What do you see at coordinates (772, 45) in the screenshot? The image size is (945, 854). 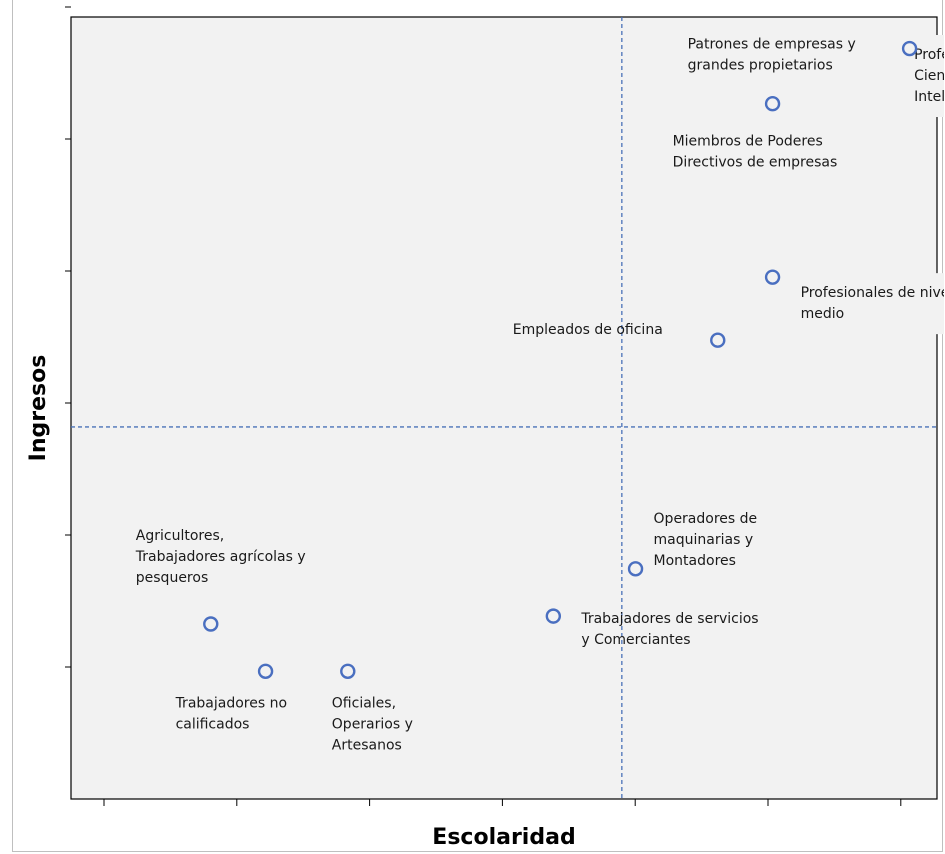 I see `point-label-line: Patrones de empresas y` at bounding box center [772, 45].